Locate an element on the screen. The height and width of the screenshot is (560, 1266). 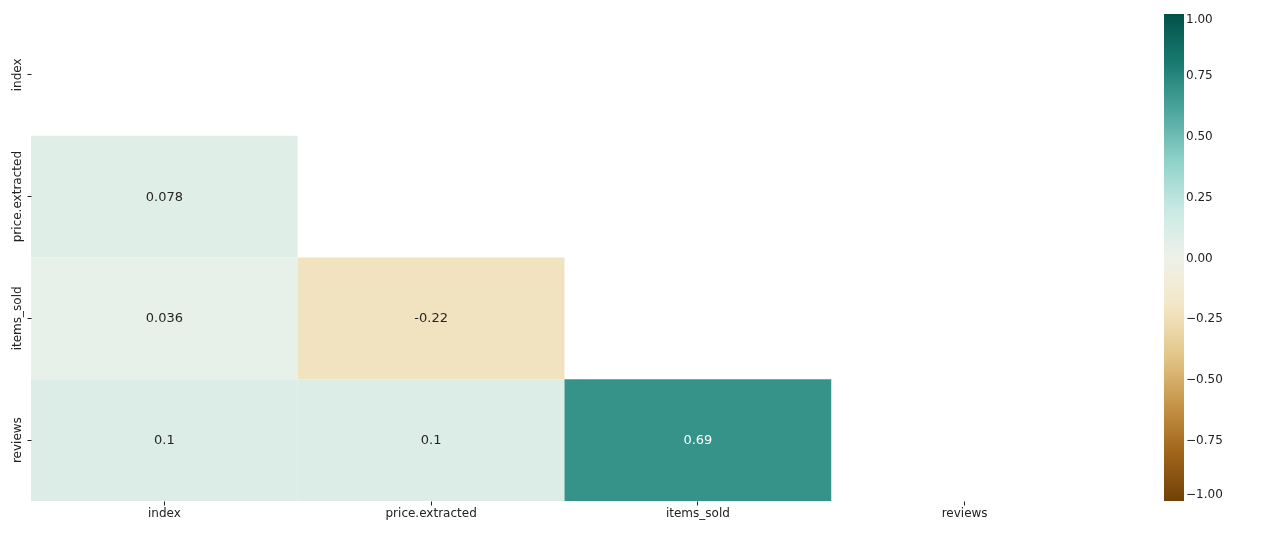
color-bar-label: −0.25 is located at coordinates (1204, 318).